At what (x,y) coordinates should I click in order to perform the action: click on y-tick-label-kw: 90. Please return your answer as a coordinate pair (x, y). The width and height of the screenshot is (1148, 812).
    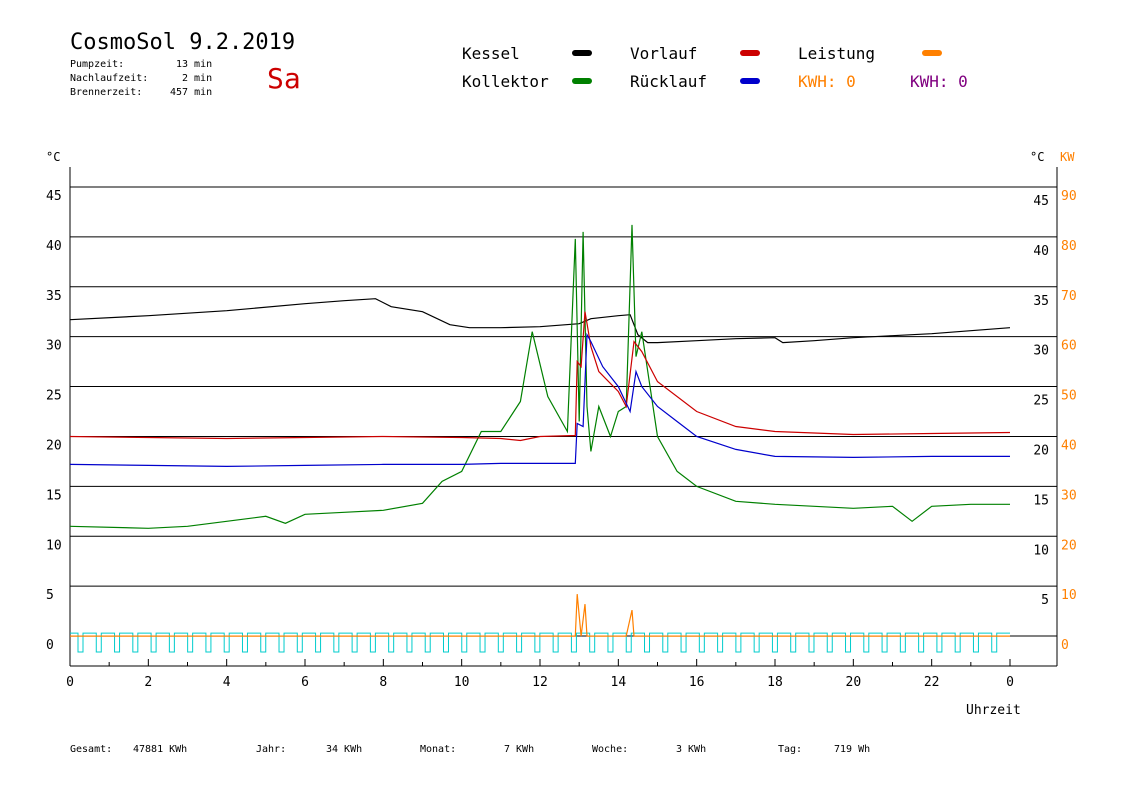
    Looking at the image, I should click on (1069, 196).